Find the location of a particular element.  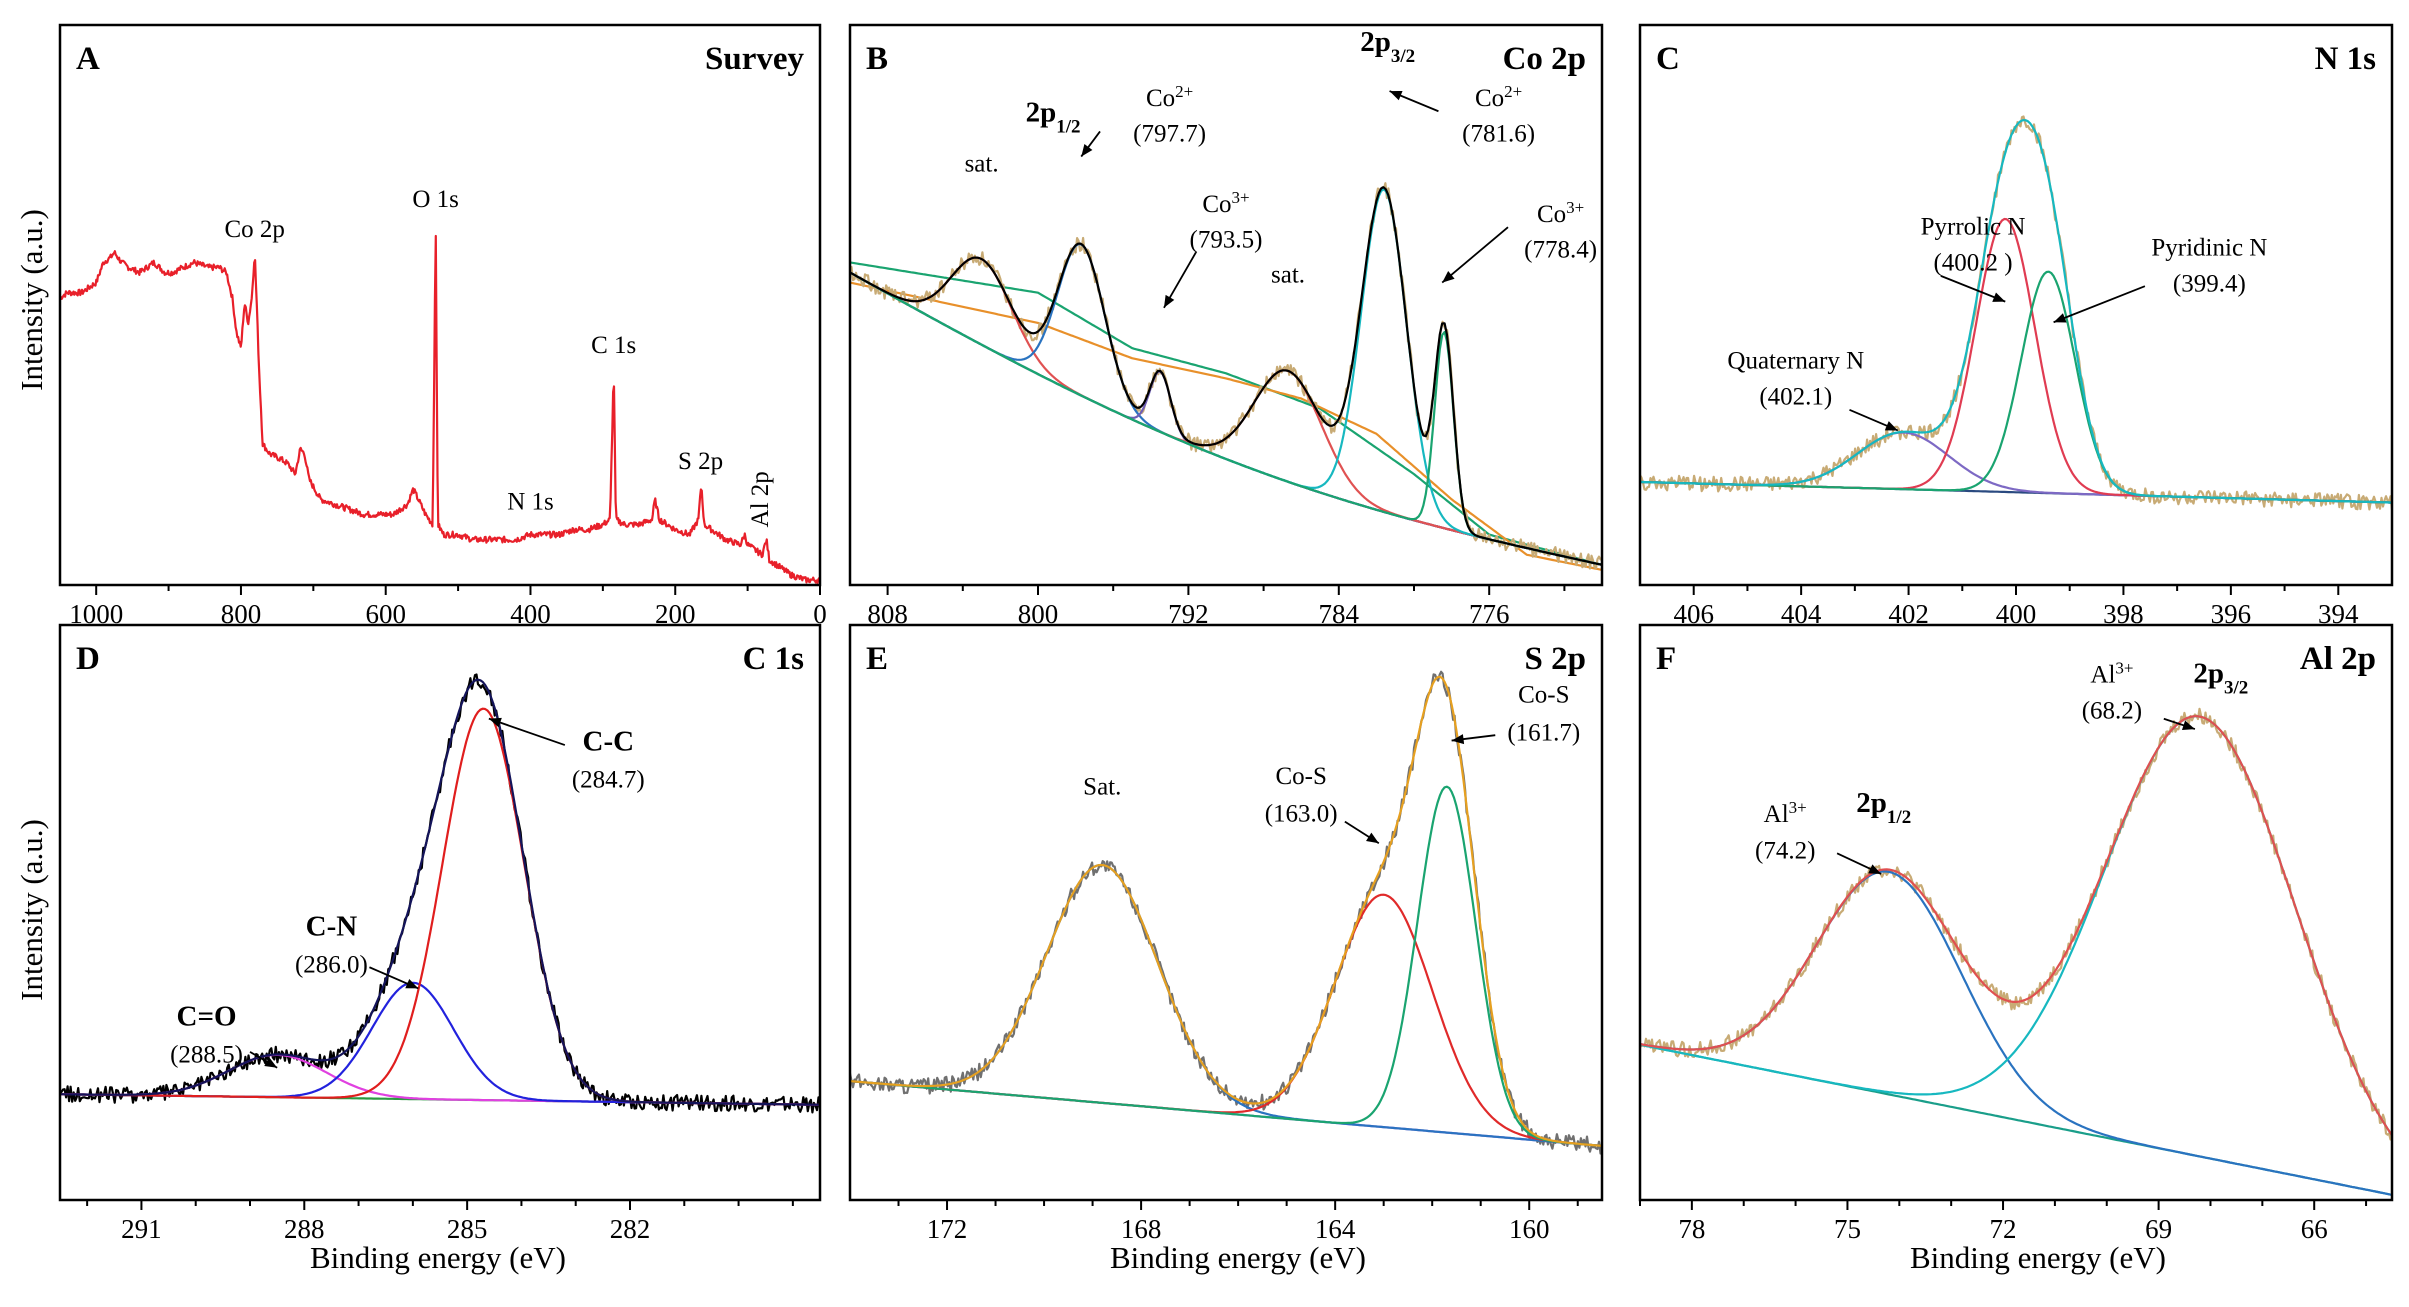

panel-letter: F is located at coordinates (1666, 659).